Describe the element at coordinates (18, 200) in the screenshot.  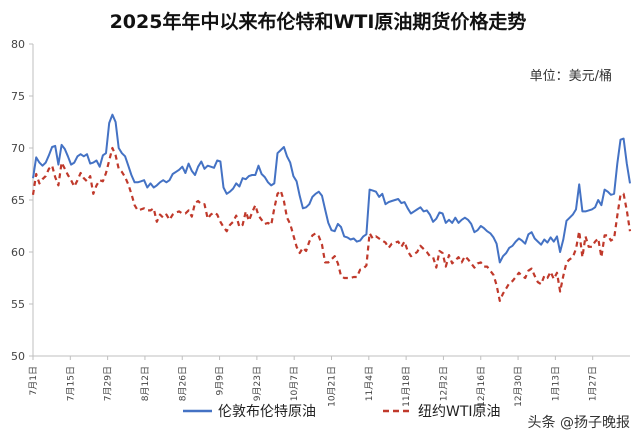
I see `y-tick-label: 65` at that location.